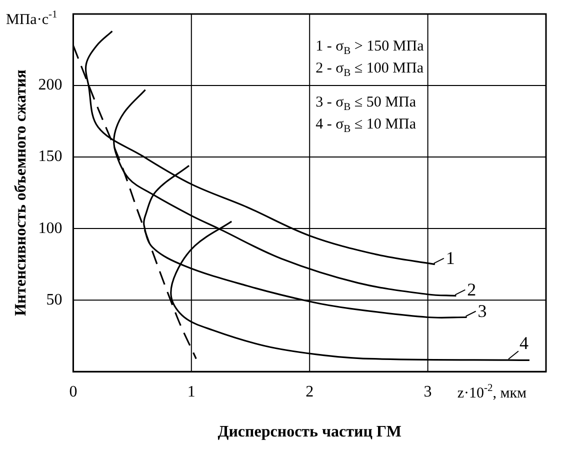 Image resolution: width=576 pixels, height=454 pixels. I want to click on legend-label: 2, so click(471, 290).